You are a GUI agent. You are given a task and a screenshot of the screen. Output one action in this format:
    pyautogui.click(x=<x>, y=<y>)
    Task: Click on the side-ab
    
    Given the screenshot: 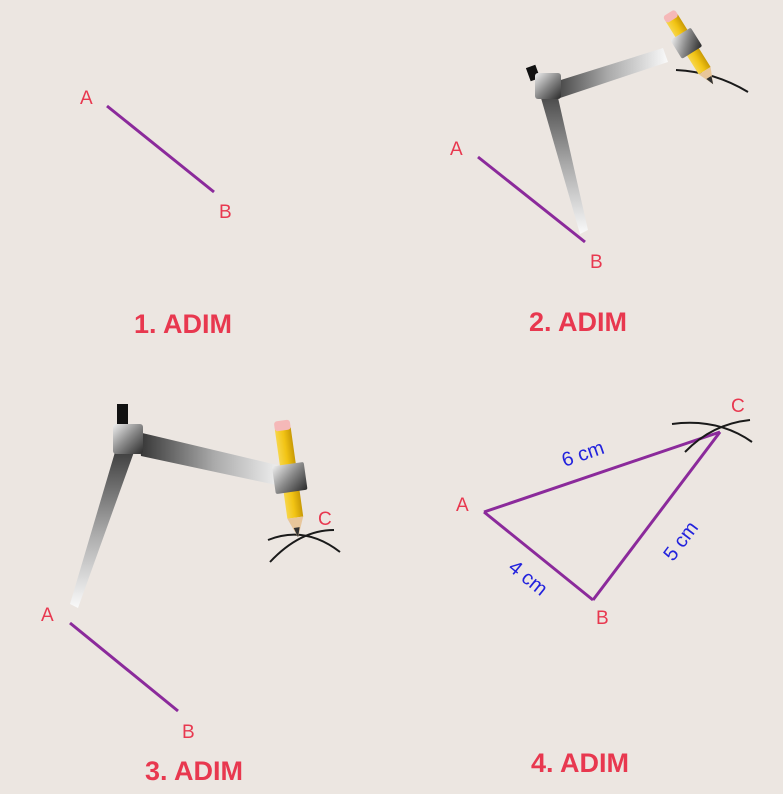 What is the action you would take?
    pyautogui.click(x=538, y=556)
    